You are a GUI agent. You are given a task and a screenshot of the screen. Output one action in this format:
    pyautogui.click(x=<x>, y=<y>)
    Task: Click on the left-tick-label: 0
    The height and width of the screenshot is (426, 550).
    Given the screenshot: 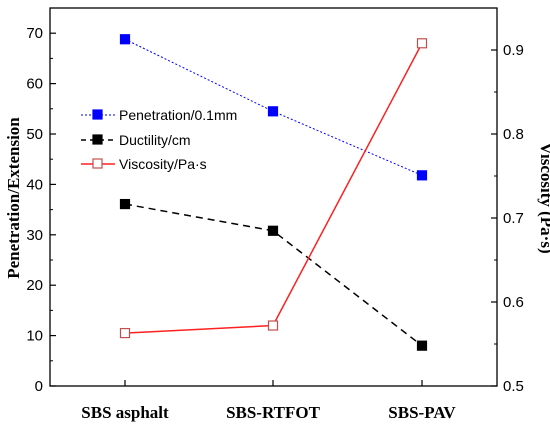 What is the action you would take?
    pyautogui.click(x=39, y=386)
    